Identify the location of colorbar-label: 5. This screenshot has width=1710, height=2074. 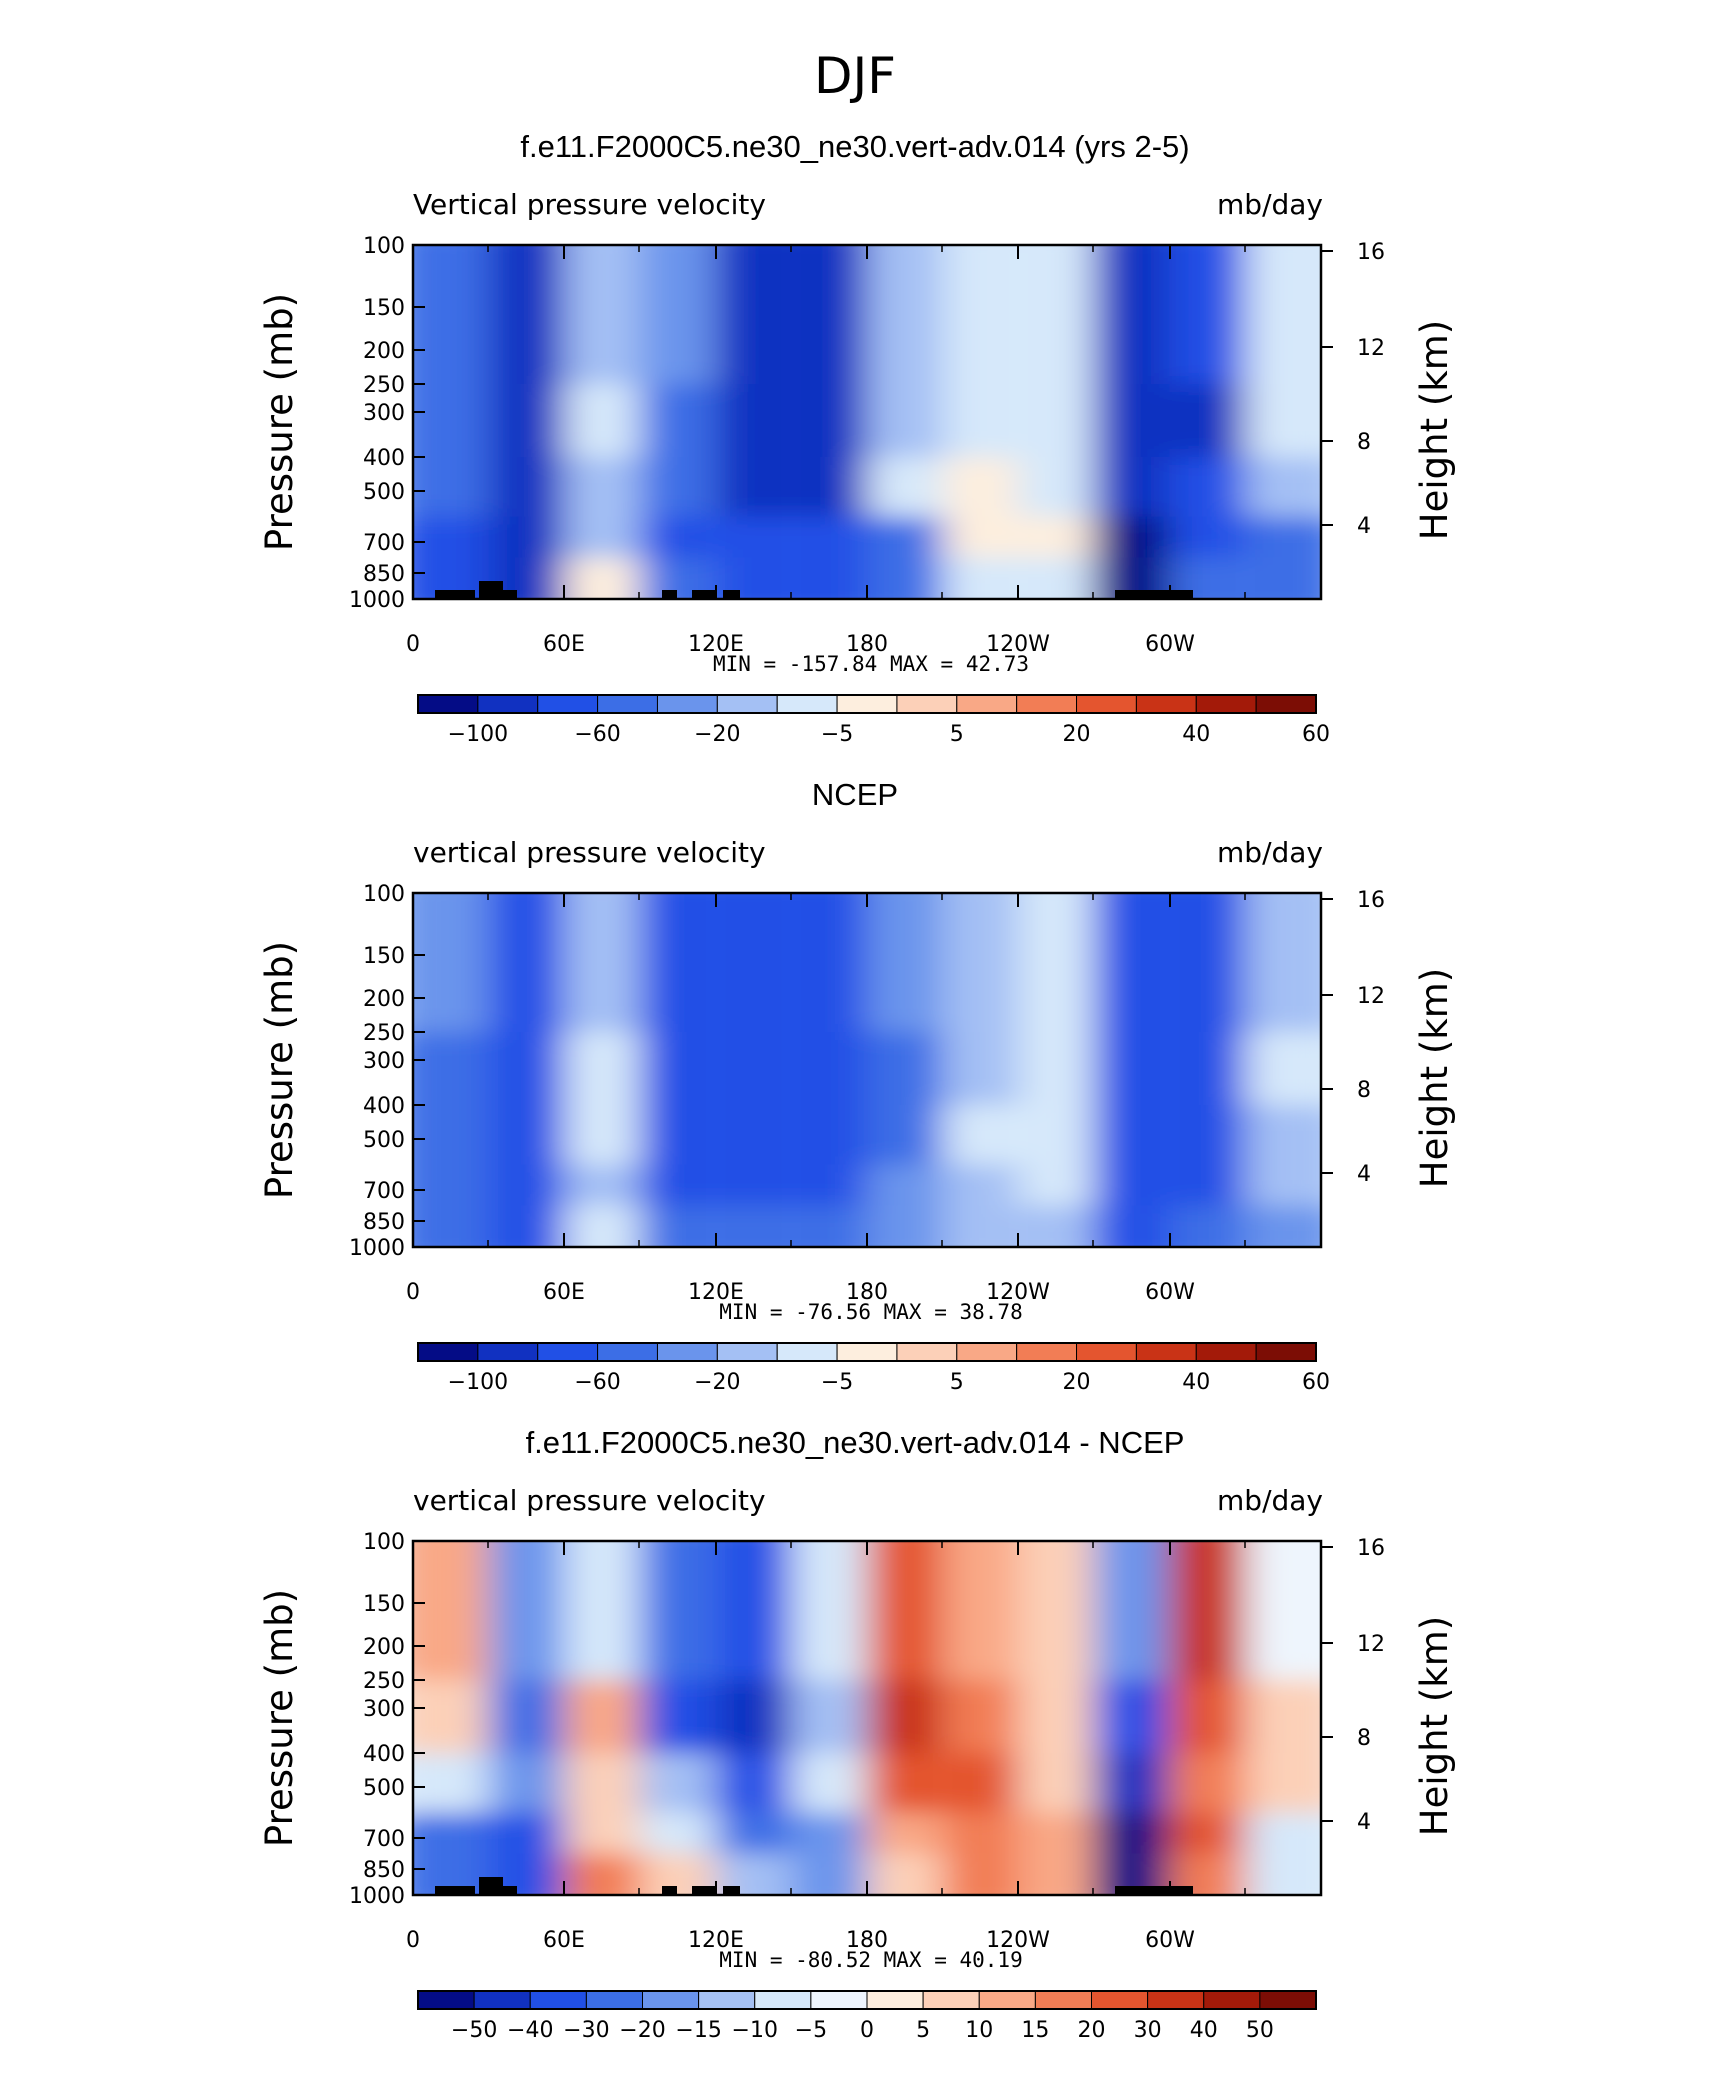
(957, 1382).